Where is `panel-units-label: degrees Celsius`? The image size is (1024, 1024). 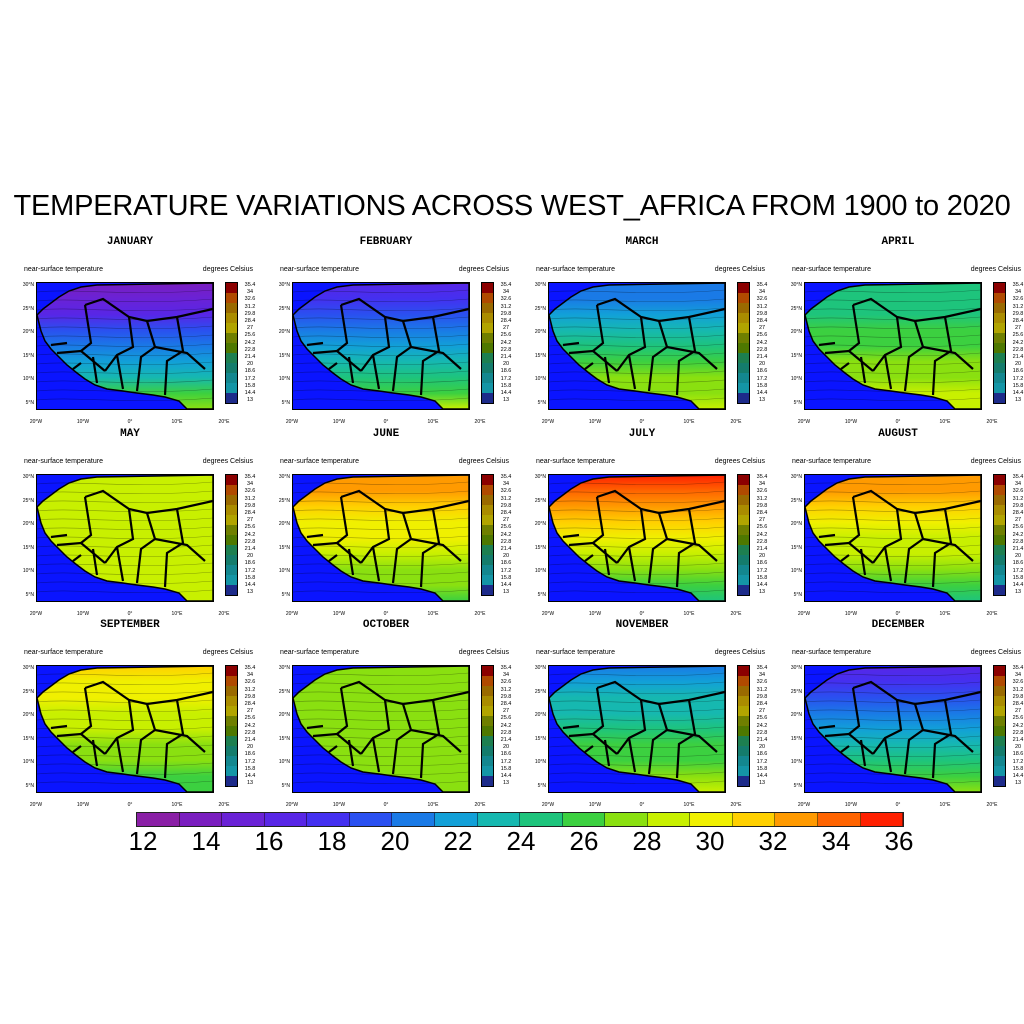 panel-units-label: degrees Celsius is located at coordinates (227, 269).